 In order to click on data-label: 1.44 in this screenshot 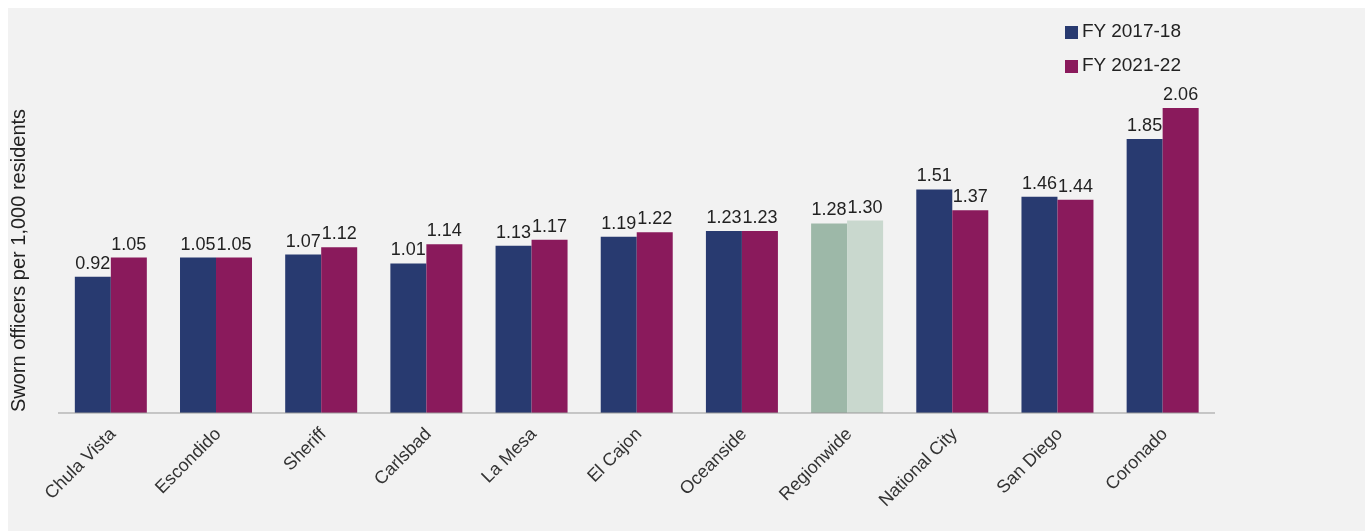, I will do `click(1075, 185)`.